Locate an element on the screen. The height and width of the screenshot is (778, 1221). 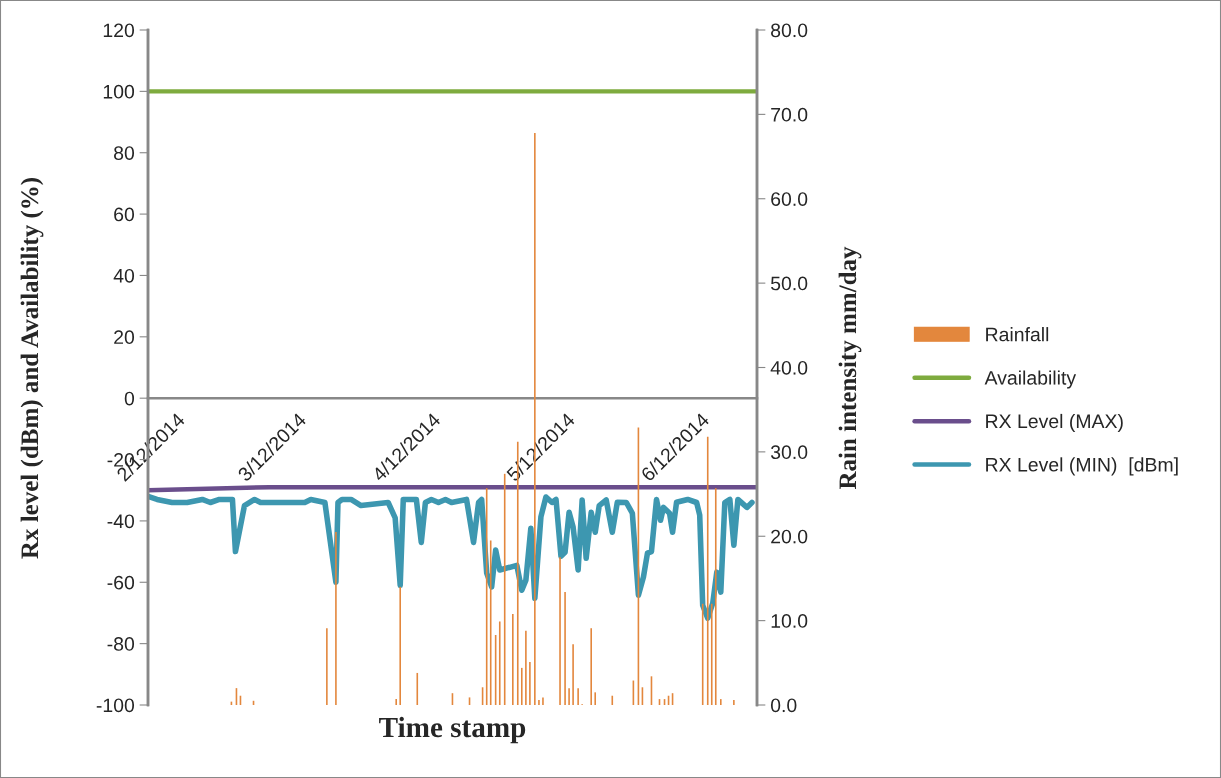
legend-label: Rainfall is located at coordinates (1017, 334).